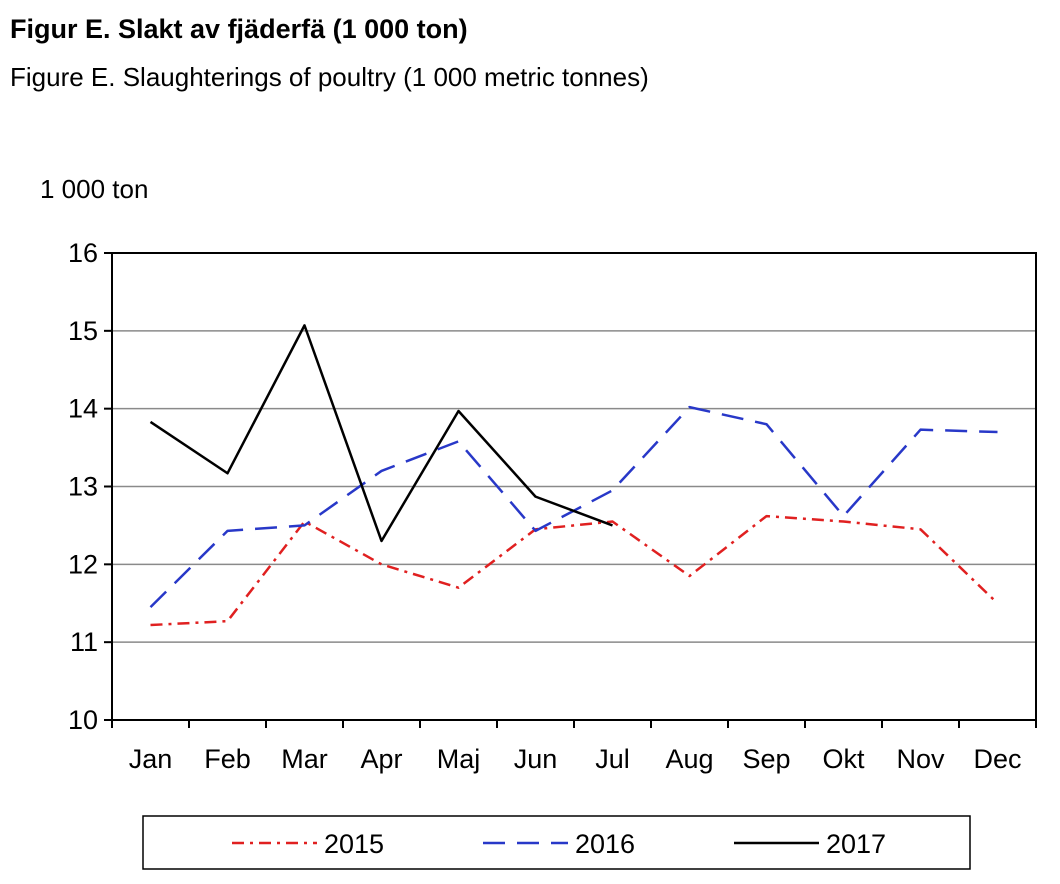 The width and height of the screenshot is (1060, 884). Describe the element at coordinates (556, 842) in the screenshot. I see `legend: 2015 2016 2017` at that location.